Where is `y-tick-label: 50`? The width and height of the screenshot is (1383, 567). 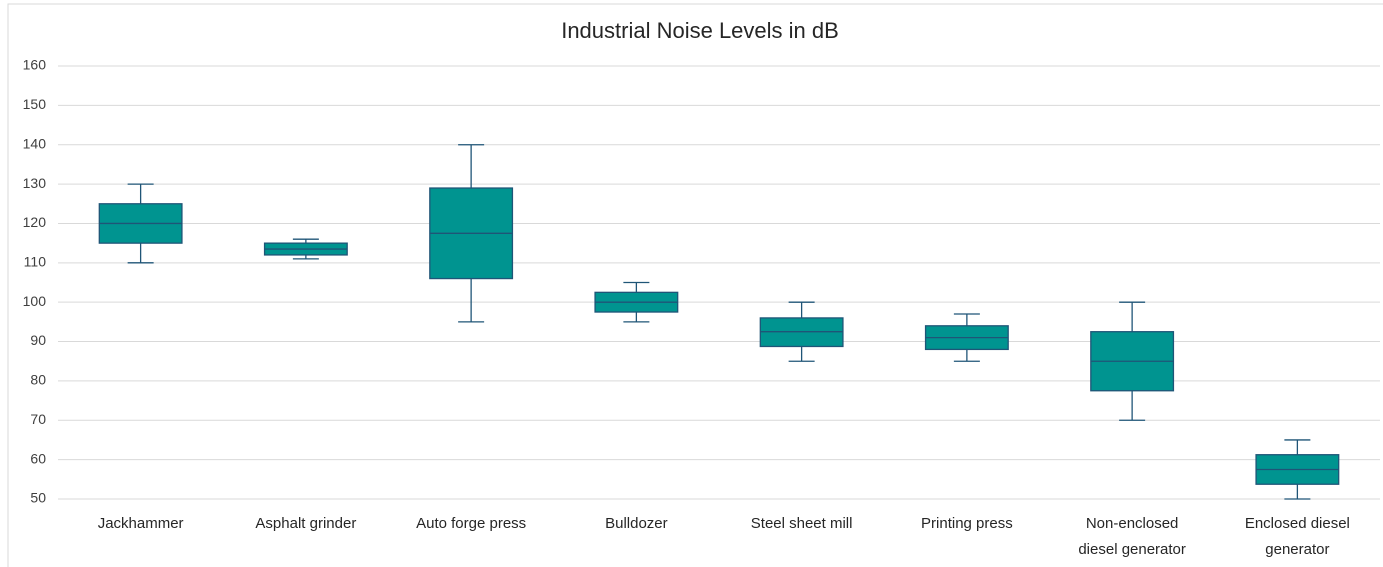
y-tick-label: 50 is located at coordinates (38, 498).